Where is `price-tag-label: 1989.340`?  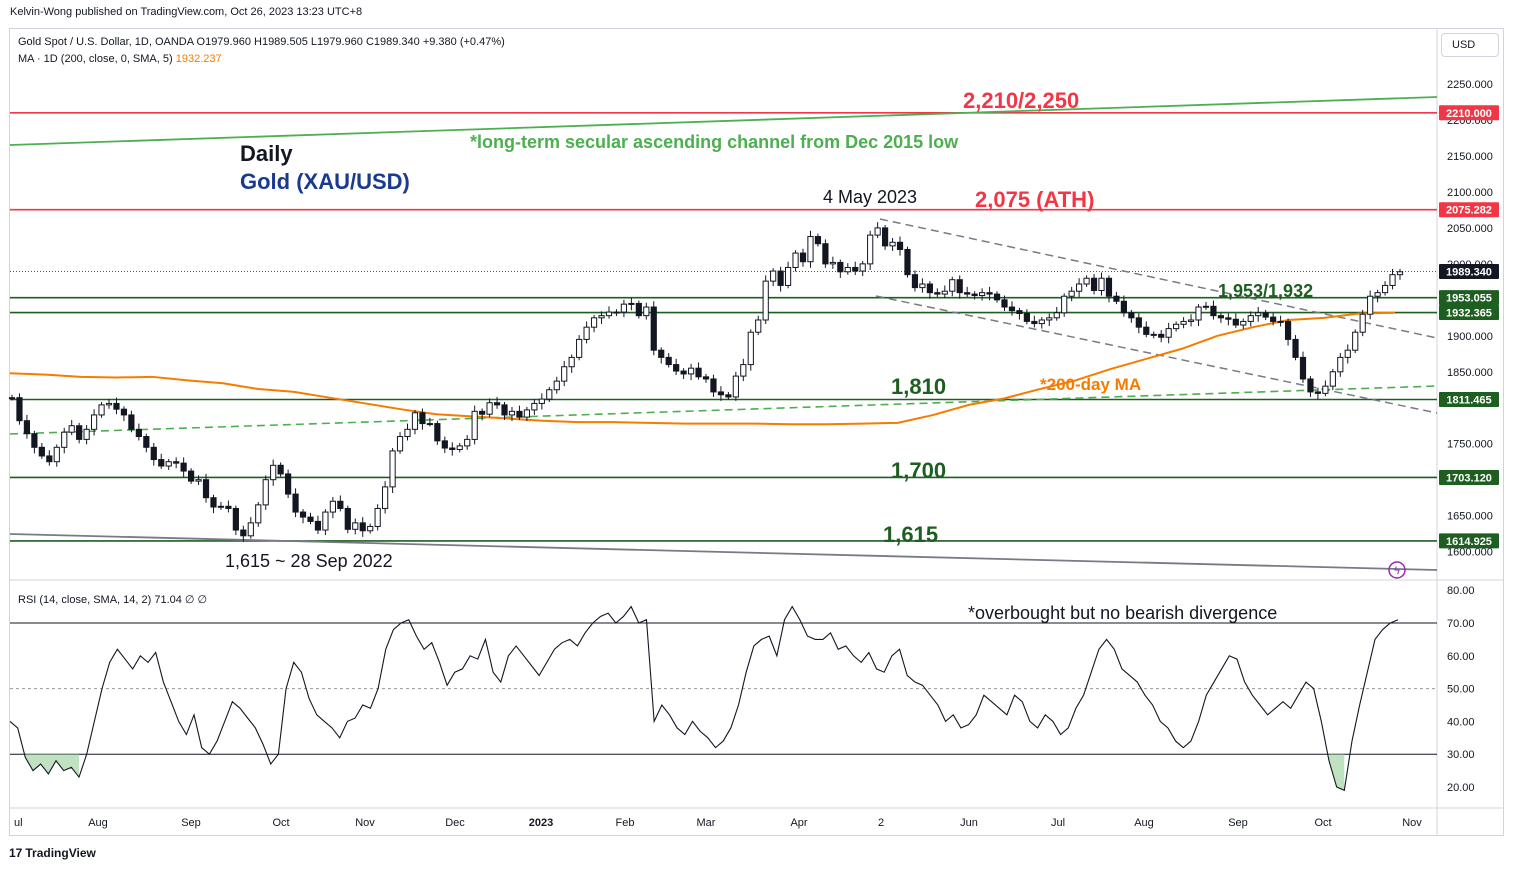 price-tag-label: 1989.340 is located at coordinates (1469, 273).